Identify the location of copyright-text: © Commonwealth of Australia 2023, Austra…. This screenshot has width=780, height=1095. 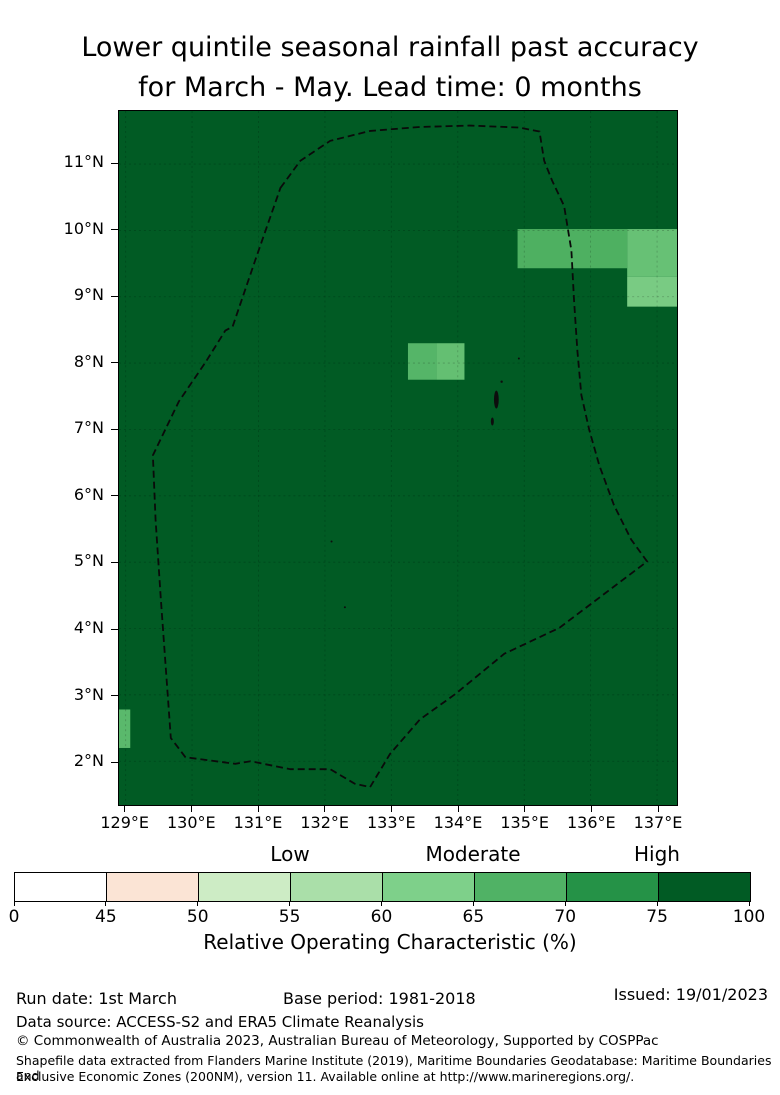
(337, 1041).